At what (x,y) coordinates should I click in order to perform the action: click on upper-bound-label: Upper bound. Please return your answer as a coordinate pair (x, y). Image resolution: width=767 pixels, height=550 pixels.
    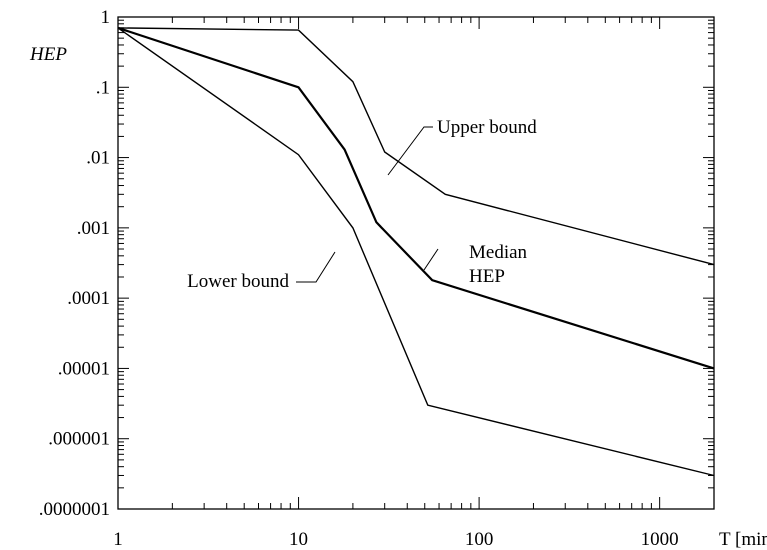
    Looking at the image, I should click on (487, 127).